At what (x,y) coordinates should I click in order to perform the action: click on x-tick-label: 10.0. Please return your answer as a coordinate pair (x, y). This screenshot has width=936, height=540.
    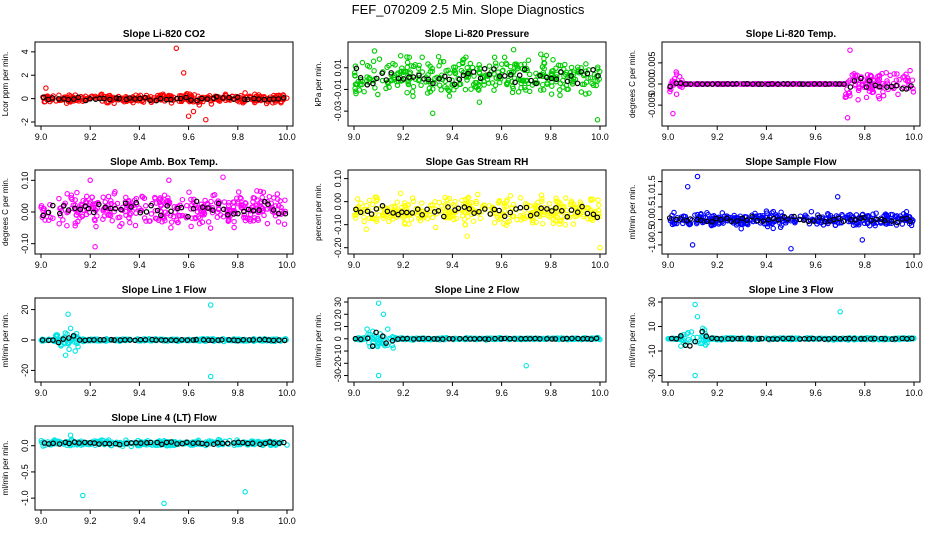
    Looking at the image, I should click on (287, 265).